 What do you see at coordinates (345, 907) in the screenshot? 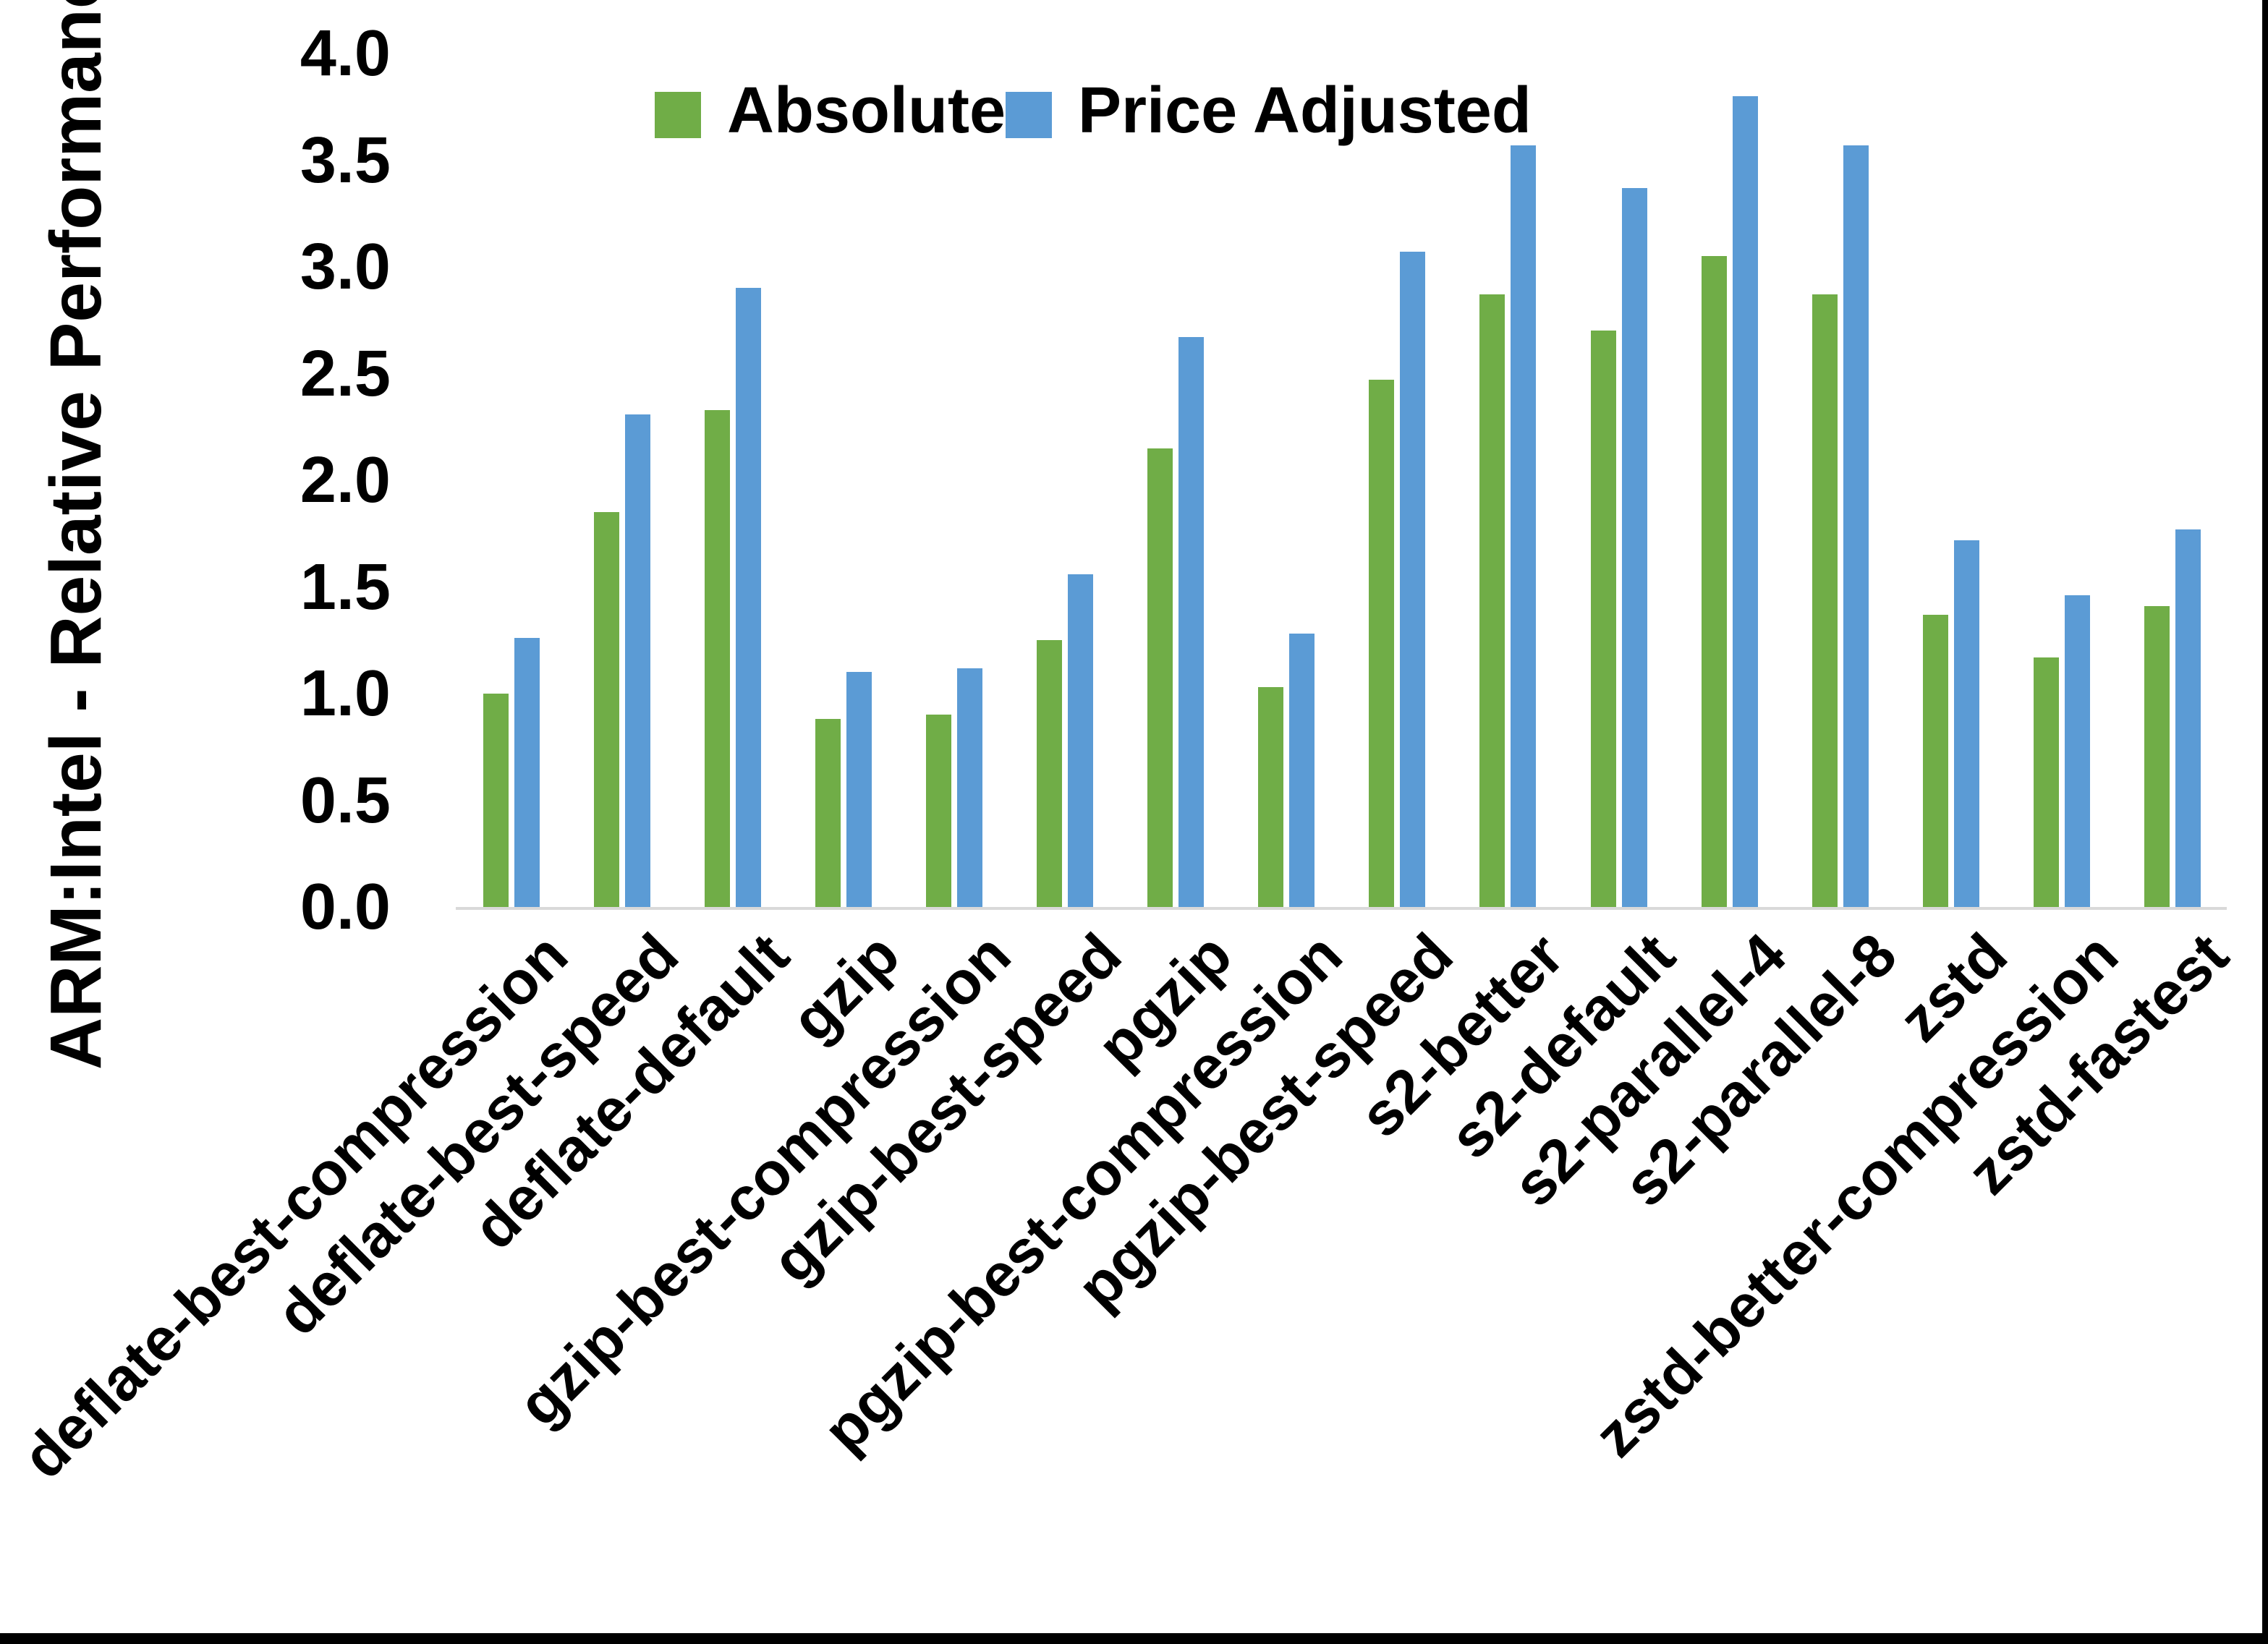
I see `y-tick-label: 0.0` at bounding box center [345, 907].